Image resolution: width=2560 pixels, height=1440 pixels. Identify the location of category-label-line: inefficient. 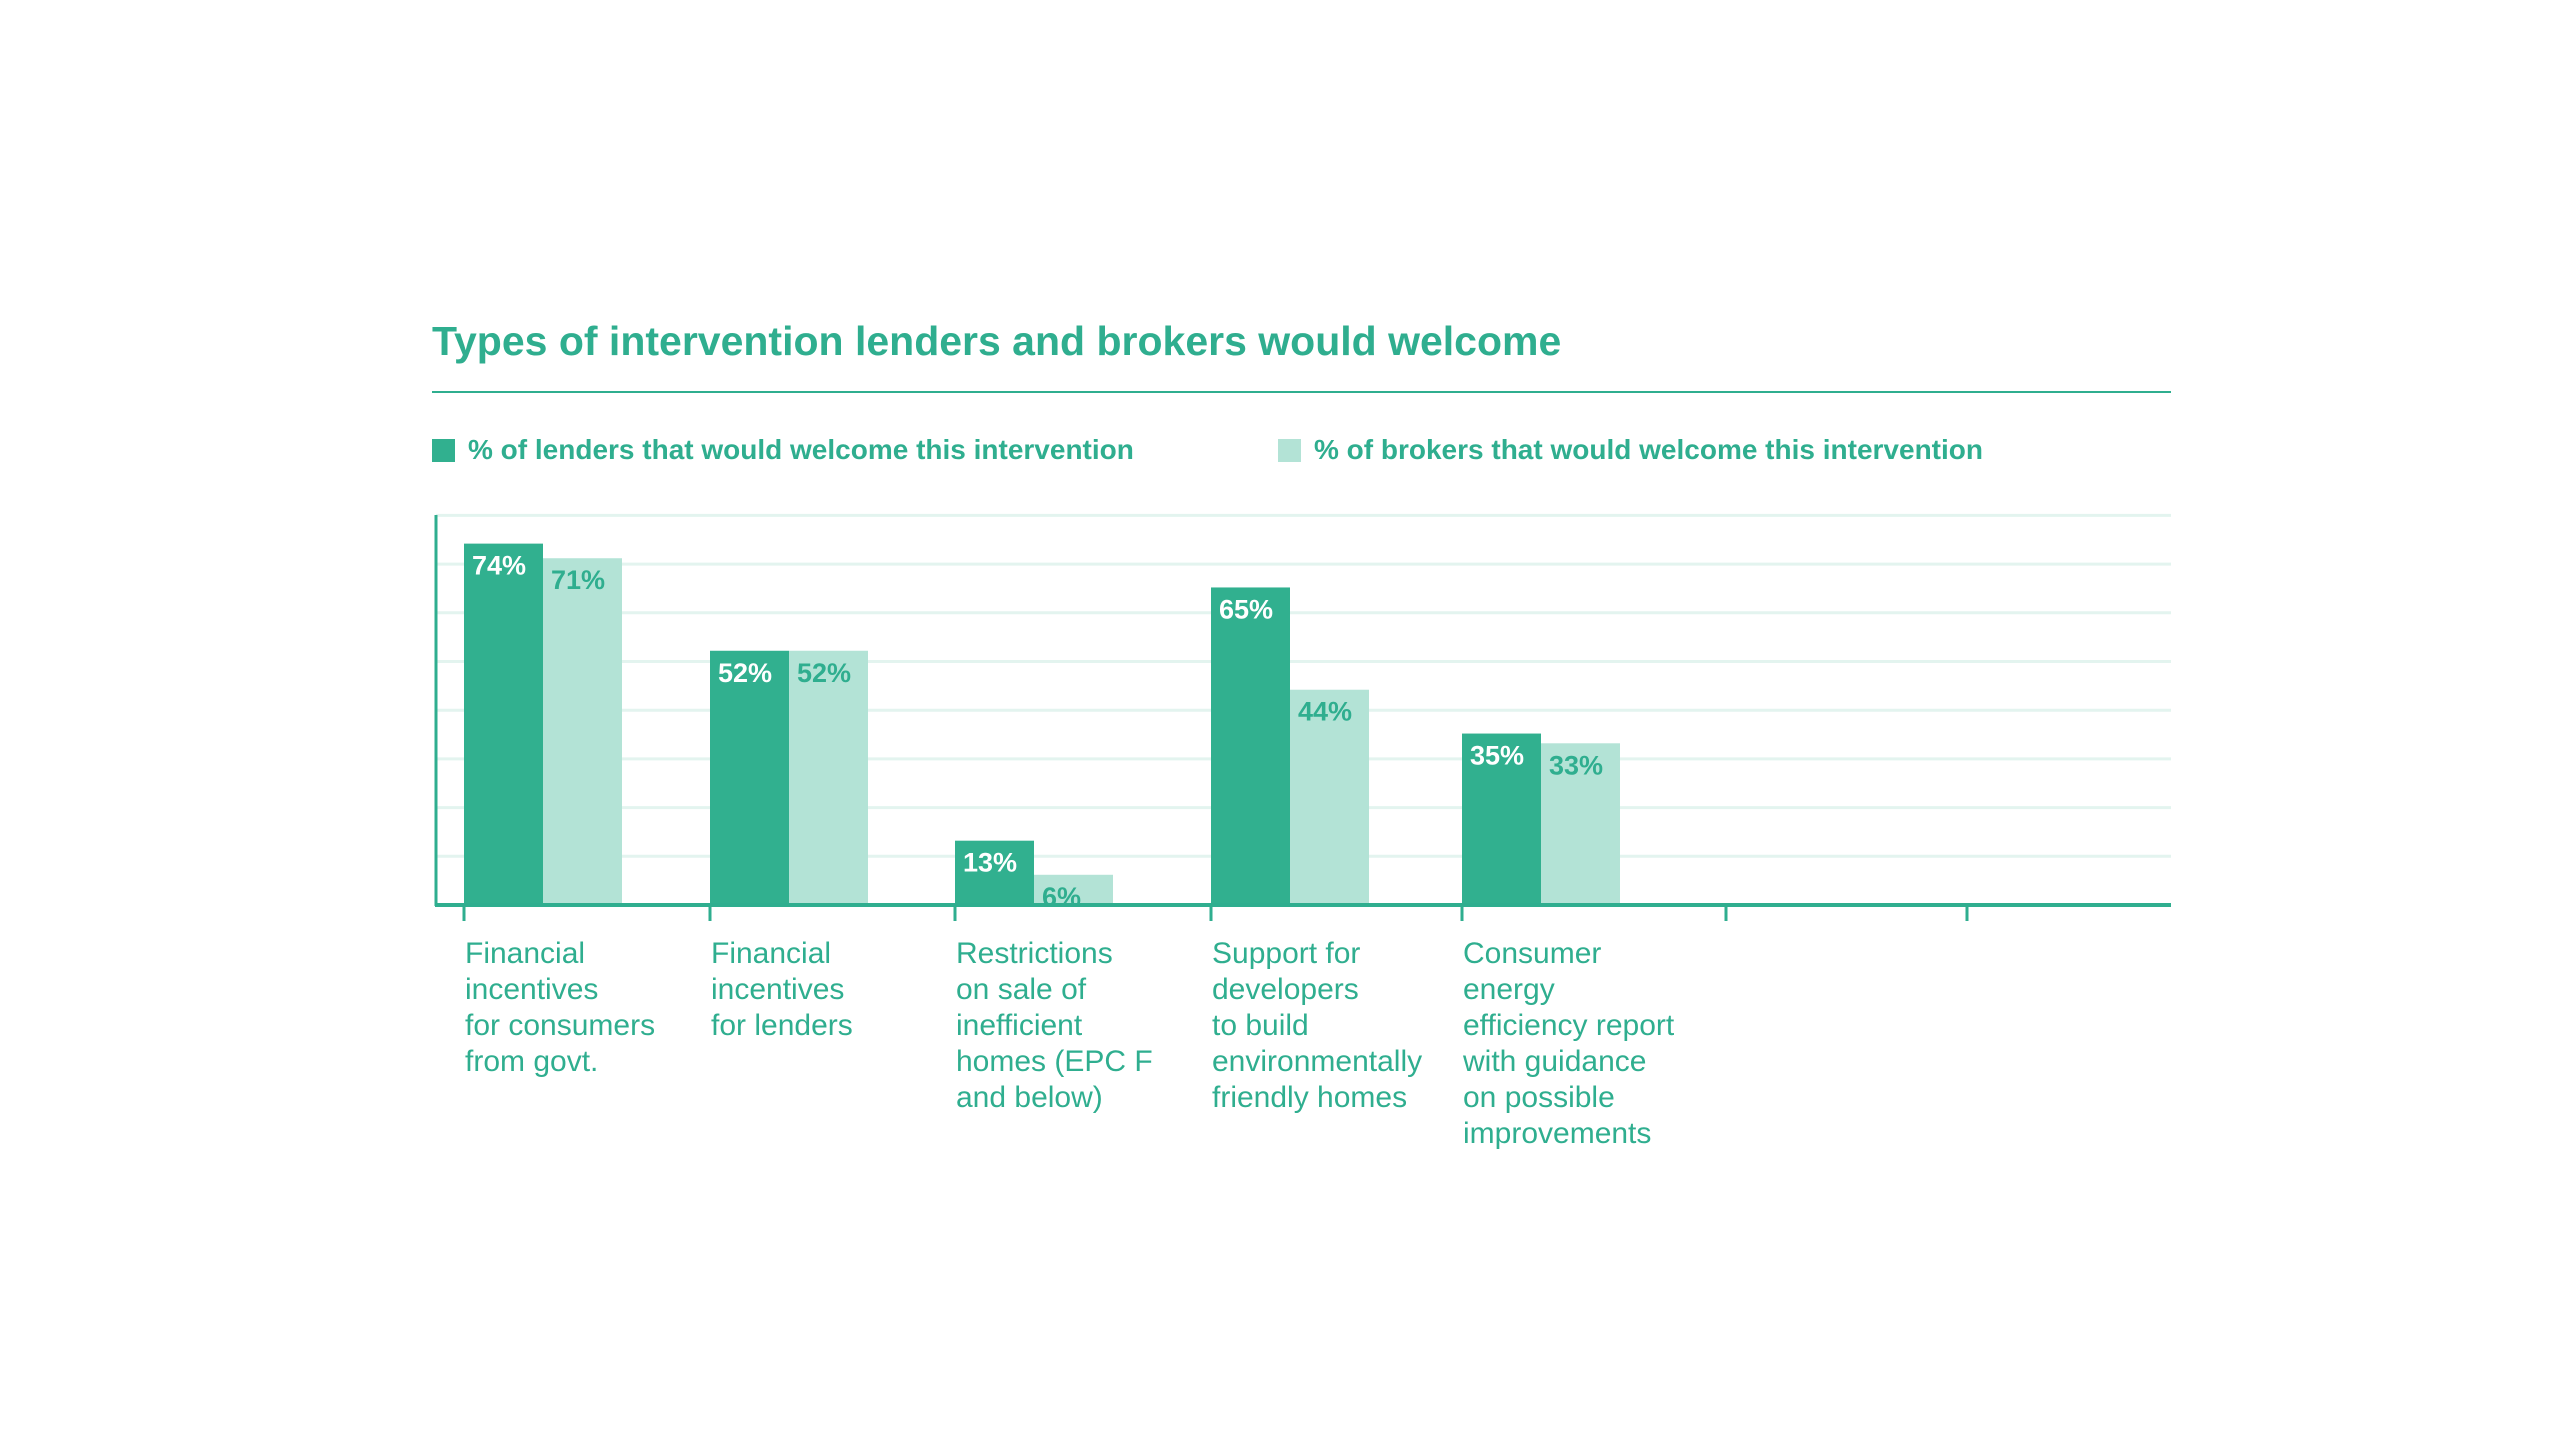
(1019, 1025).